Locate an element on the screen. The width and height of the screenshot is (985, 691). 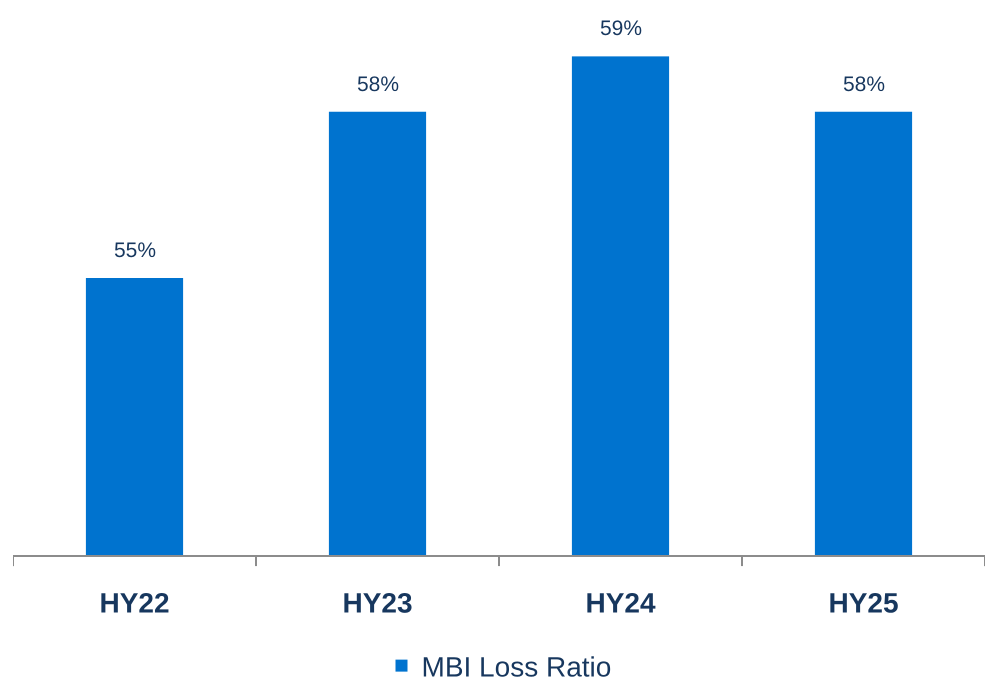
x-tick-label: HY22 is located at coordinates (134, 603).